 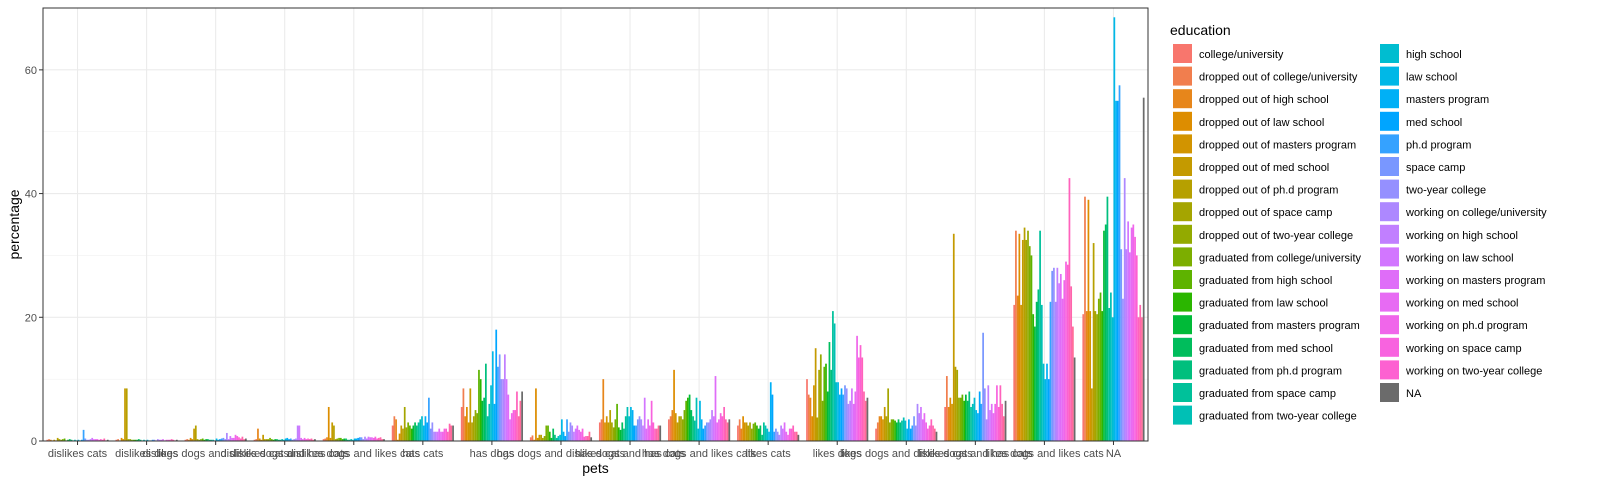 I want to click on x-tick-label: dislikes dogs, so click(x=146, y=454).